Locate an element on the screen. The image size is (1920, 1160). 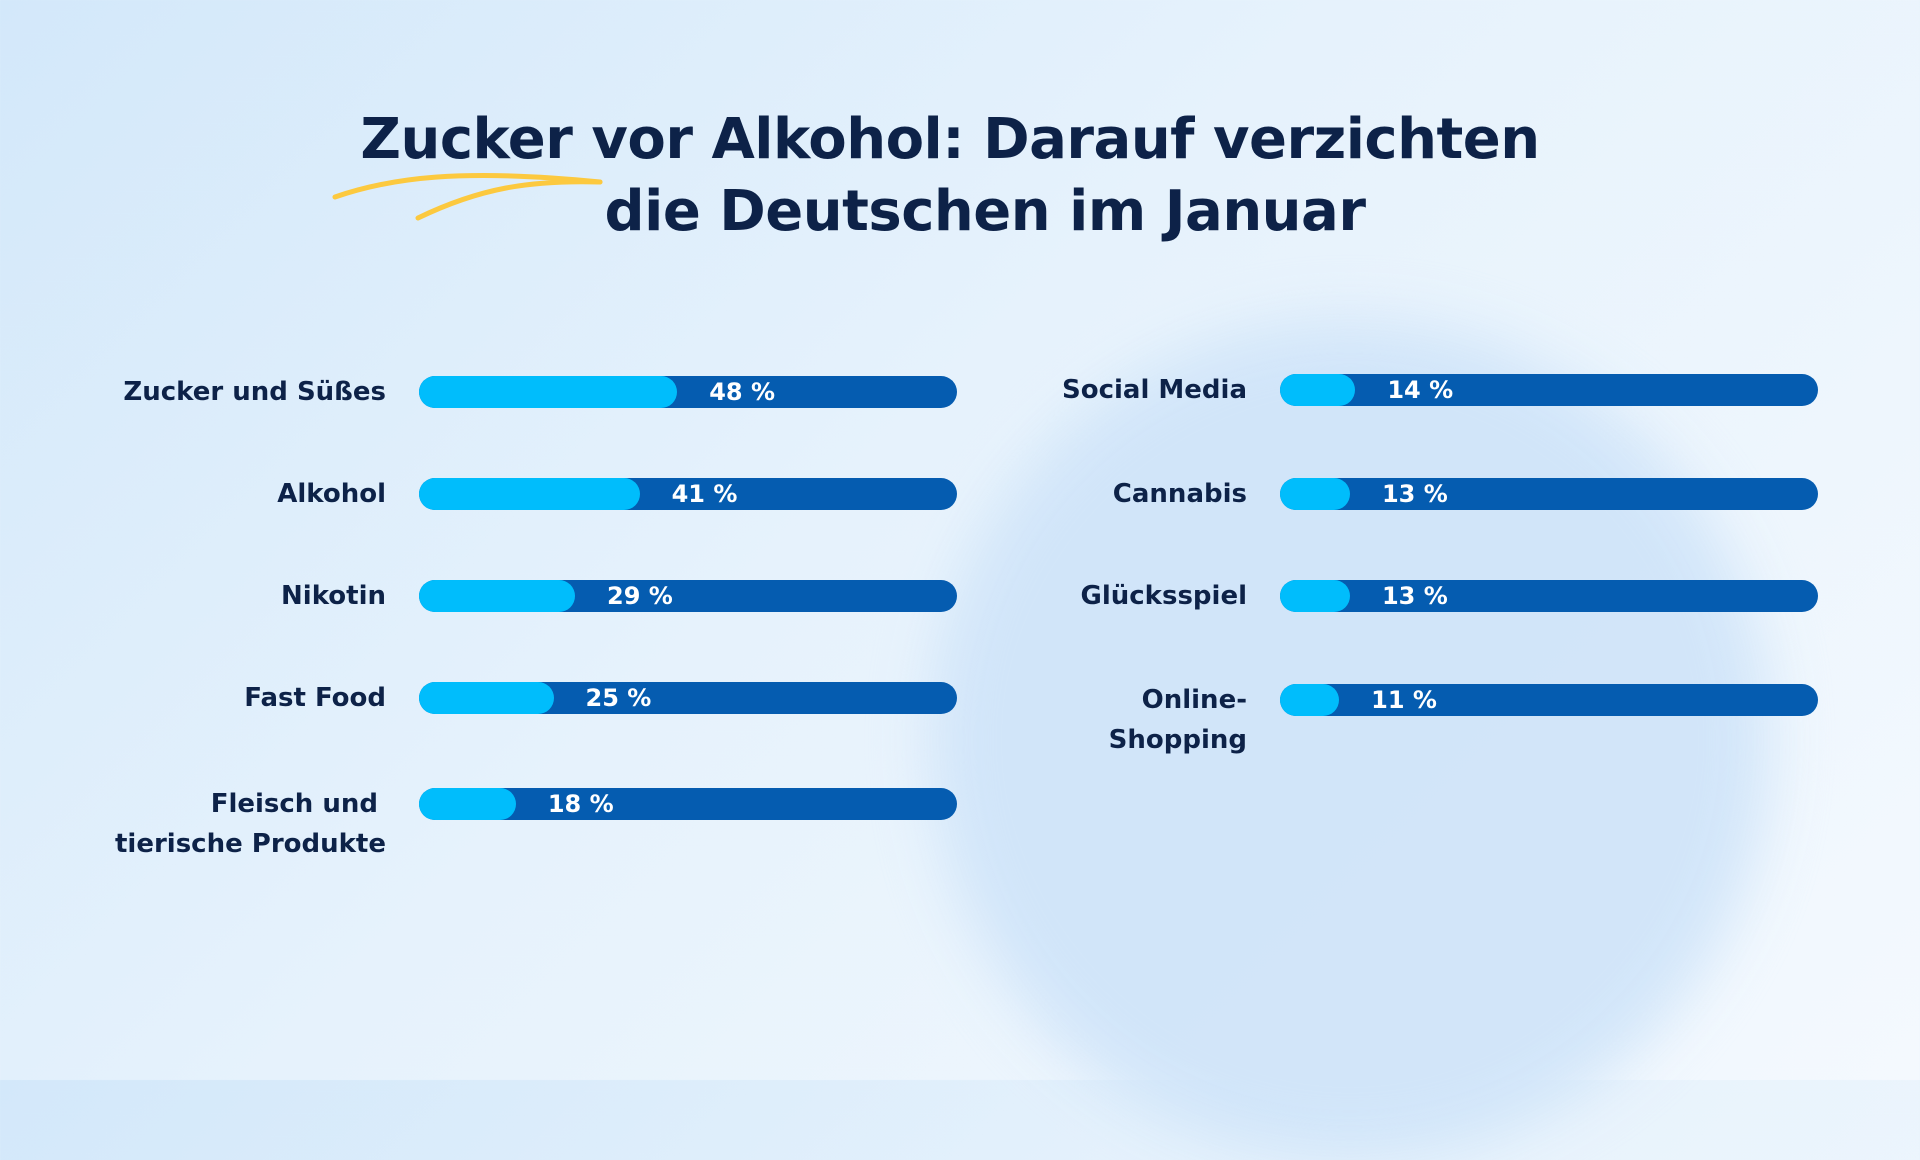
bar-label: Fast Food is located at coordinates (315, 698).